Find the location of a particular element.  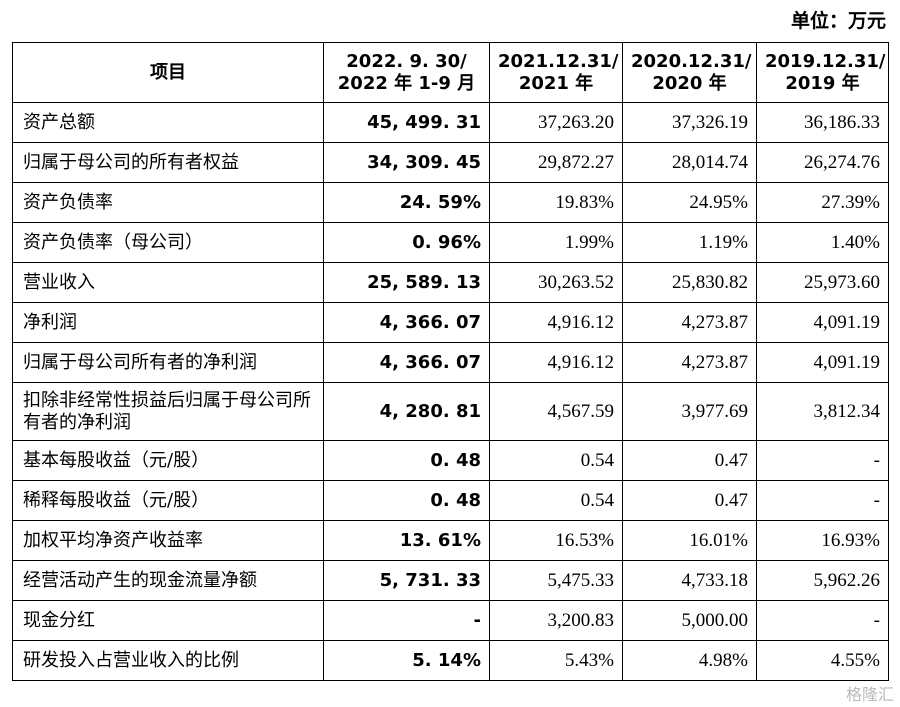

value-cell: 5, 731. 33 is located at coordinates (406, 580).